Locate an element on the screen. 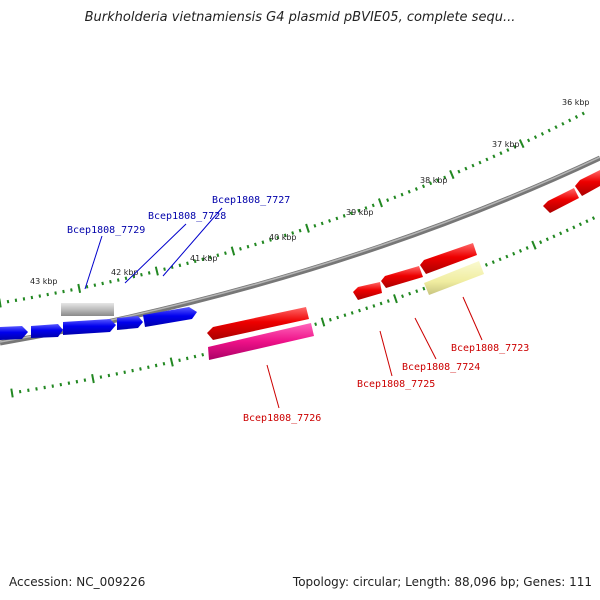 The height and width of the screenshot is (600, 600). pseudogene-feature is located at coordinates (87, 309).